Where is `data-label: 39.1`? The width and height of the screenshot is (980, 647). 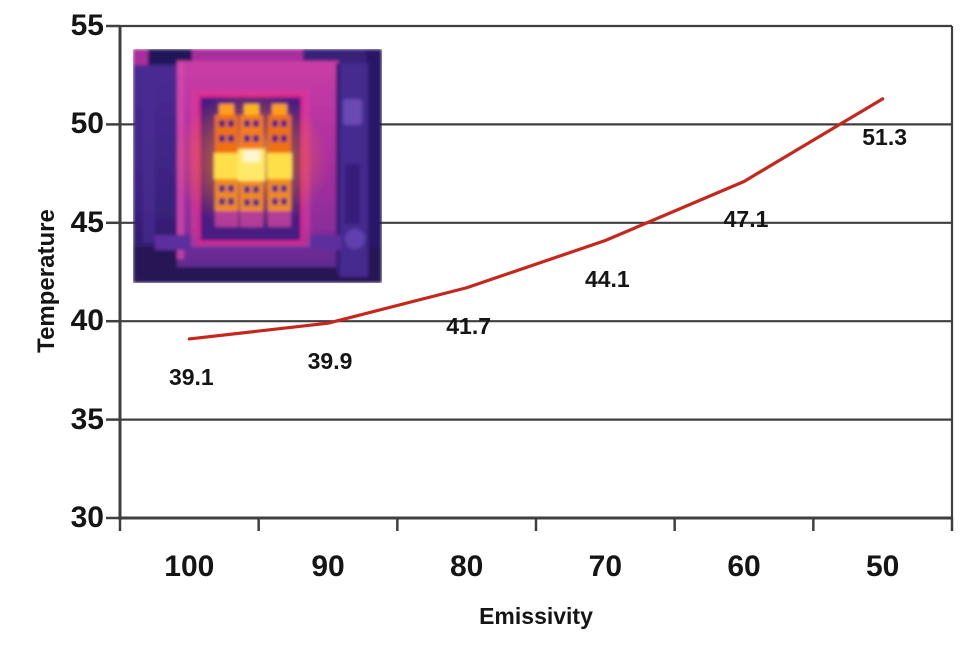
data-label: 39.1 is located at coordinates (191, 376).